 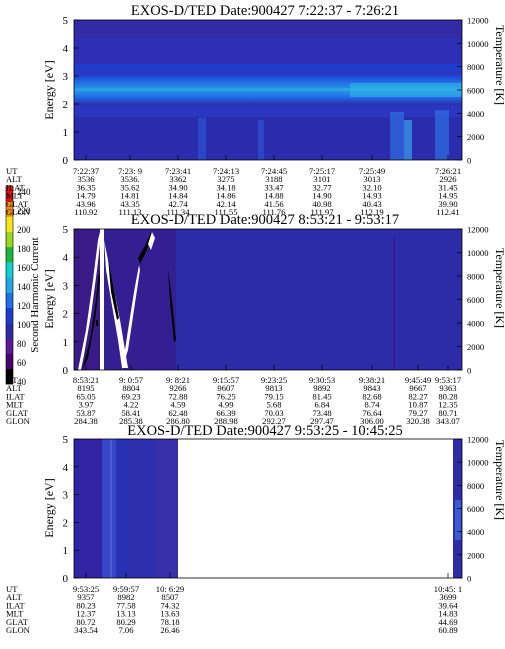 What do you see at coordinates (226, 380) in the screenshot?
I see `table-cell: 9:15:57` at bounding box center [226, 380].